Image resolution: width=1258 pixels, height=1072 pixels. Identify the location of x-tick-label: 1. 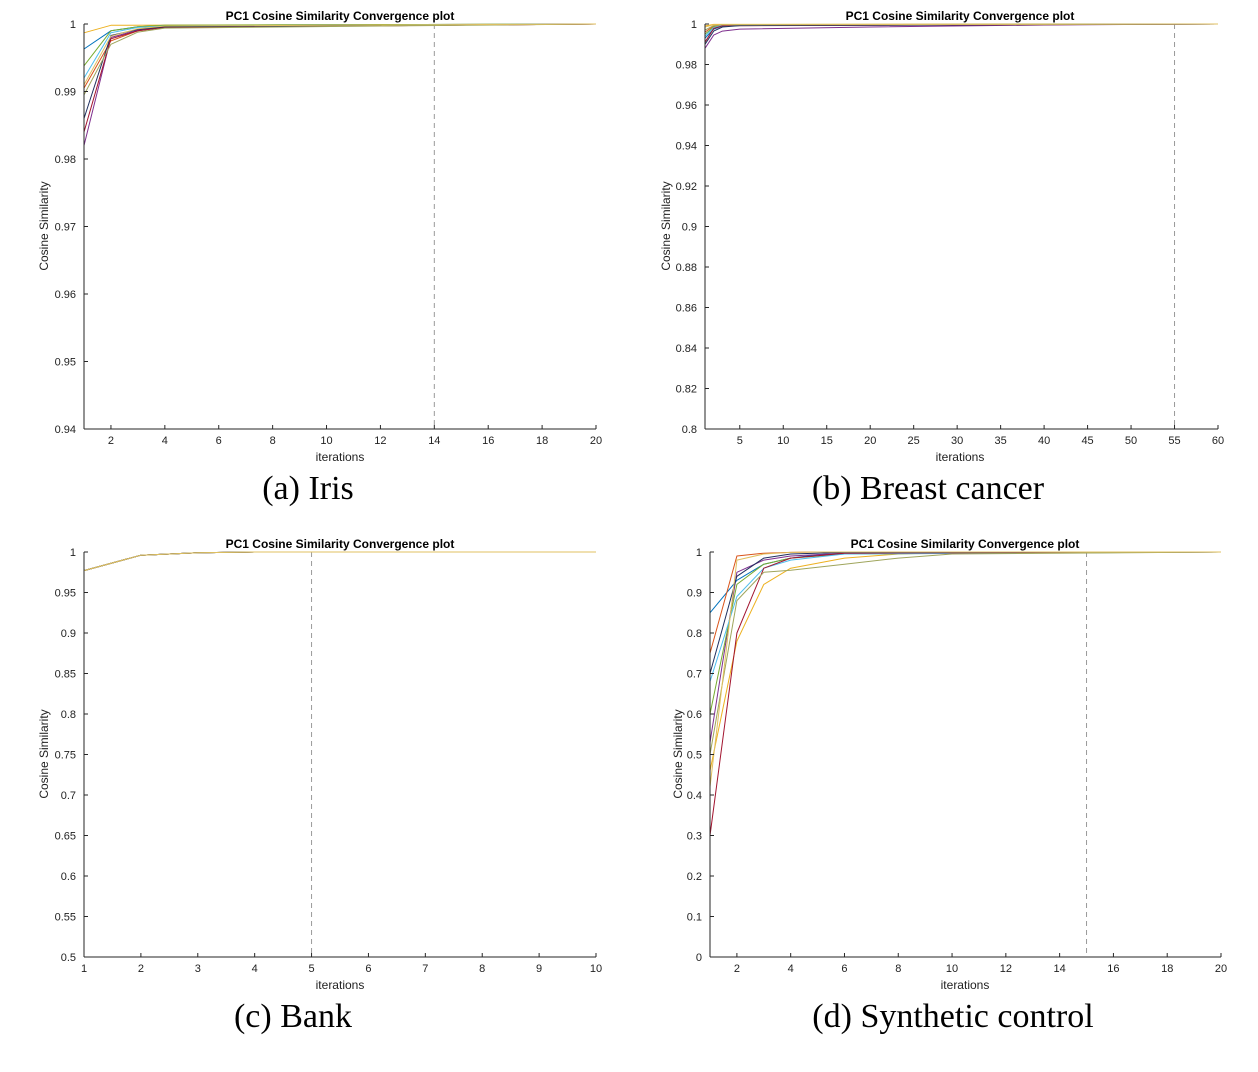
(84, 969).